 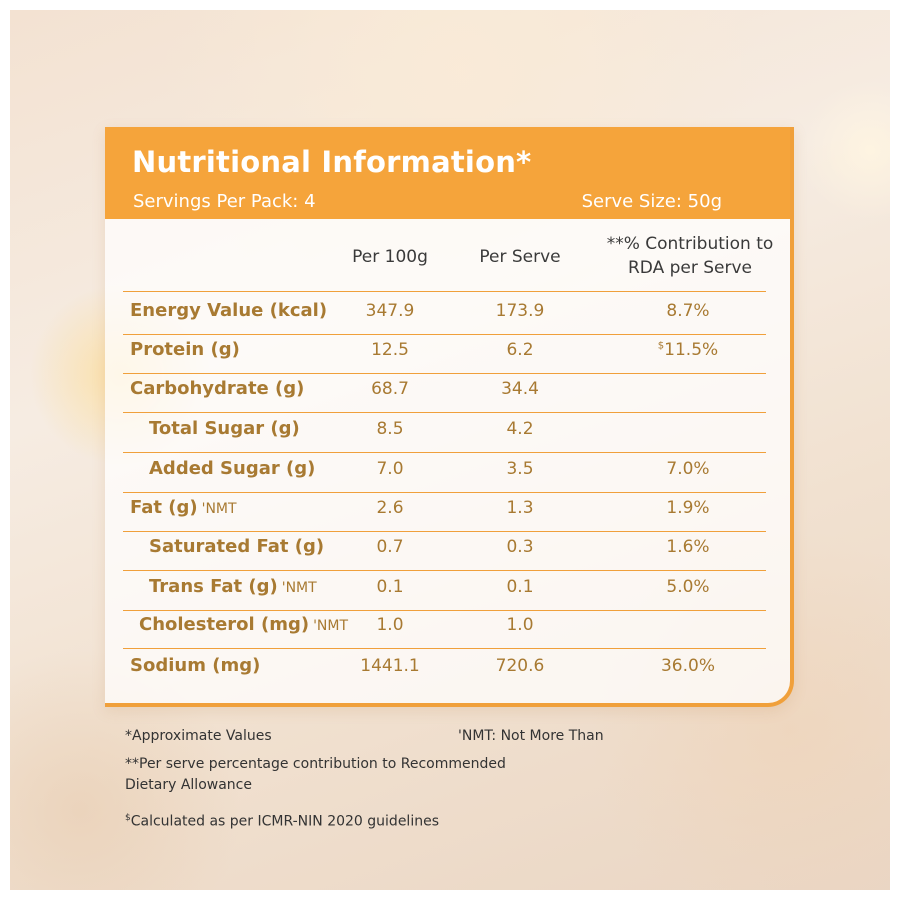 I want to click on table-divider, so click(x=444, y=291).